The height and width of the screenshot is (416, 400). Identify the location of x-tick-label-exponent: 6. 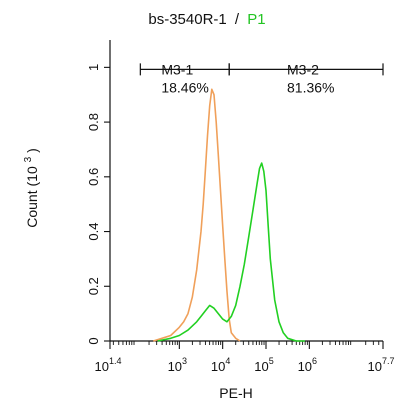
(314, 361).